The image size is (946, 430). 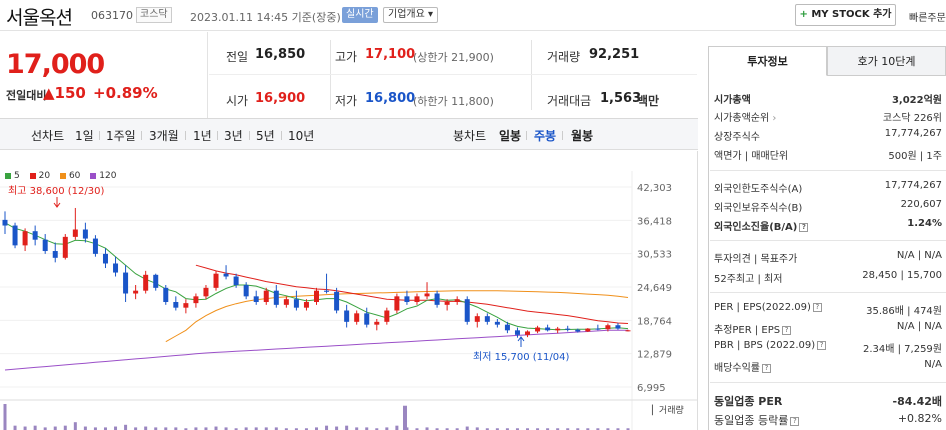 I want to click on info-label: PER | EPS(2022.09)?, so click(x=768, y=307).